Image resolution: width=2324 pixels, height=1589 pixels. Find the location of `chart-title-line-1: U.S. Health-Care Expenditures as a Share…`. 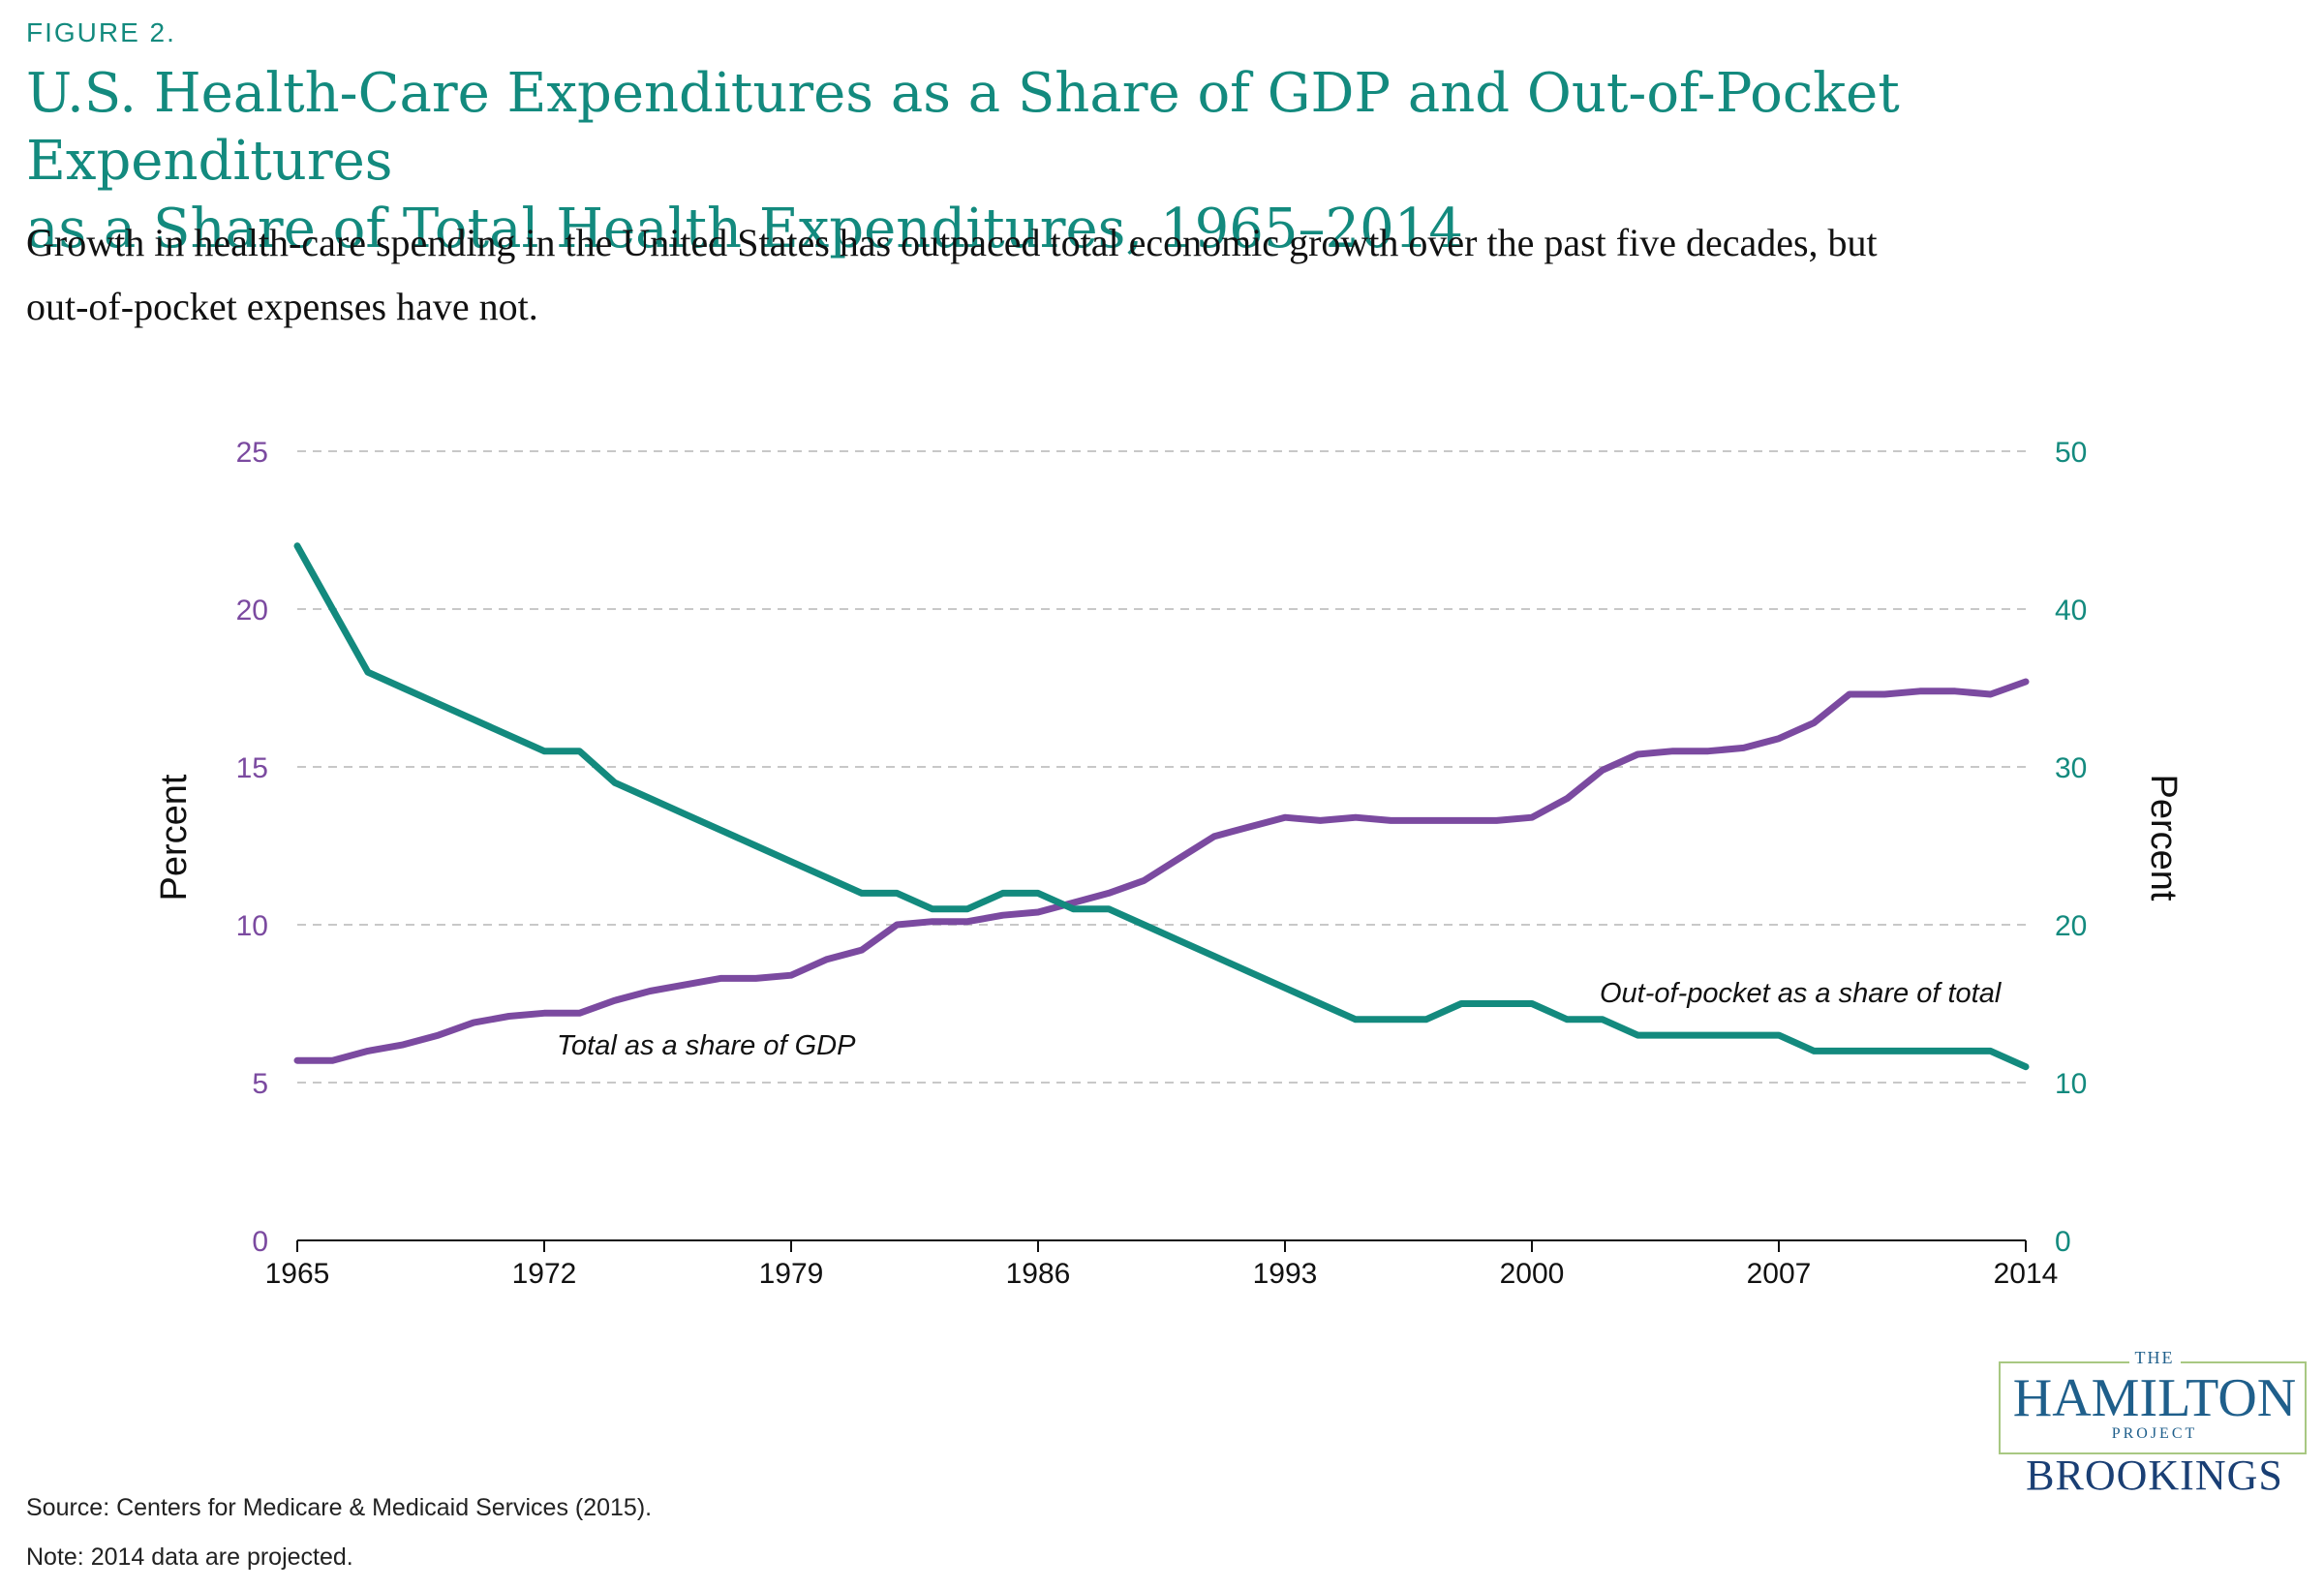

chart-title-line-1: U.S. Health-Care Expenditures as a Share… is located at coordinates (963, 127).